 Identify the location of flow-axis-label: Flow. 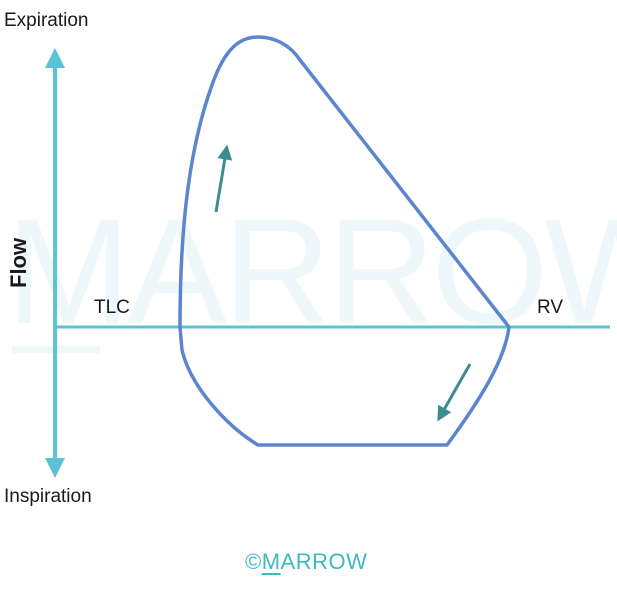
(18, 262).